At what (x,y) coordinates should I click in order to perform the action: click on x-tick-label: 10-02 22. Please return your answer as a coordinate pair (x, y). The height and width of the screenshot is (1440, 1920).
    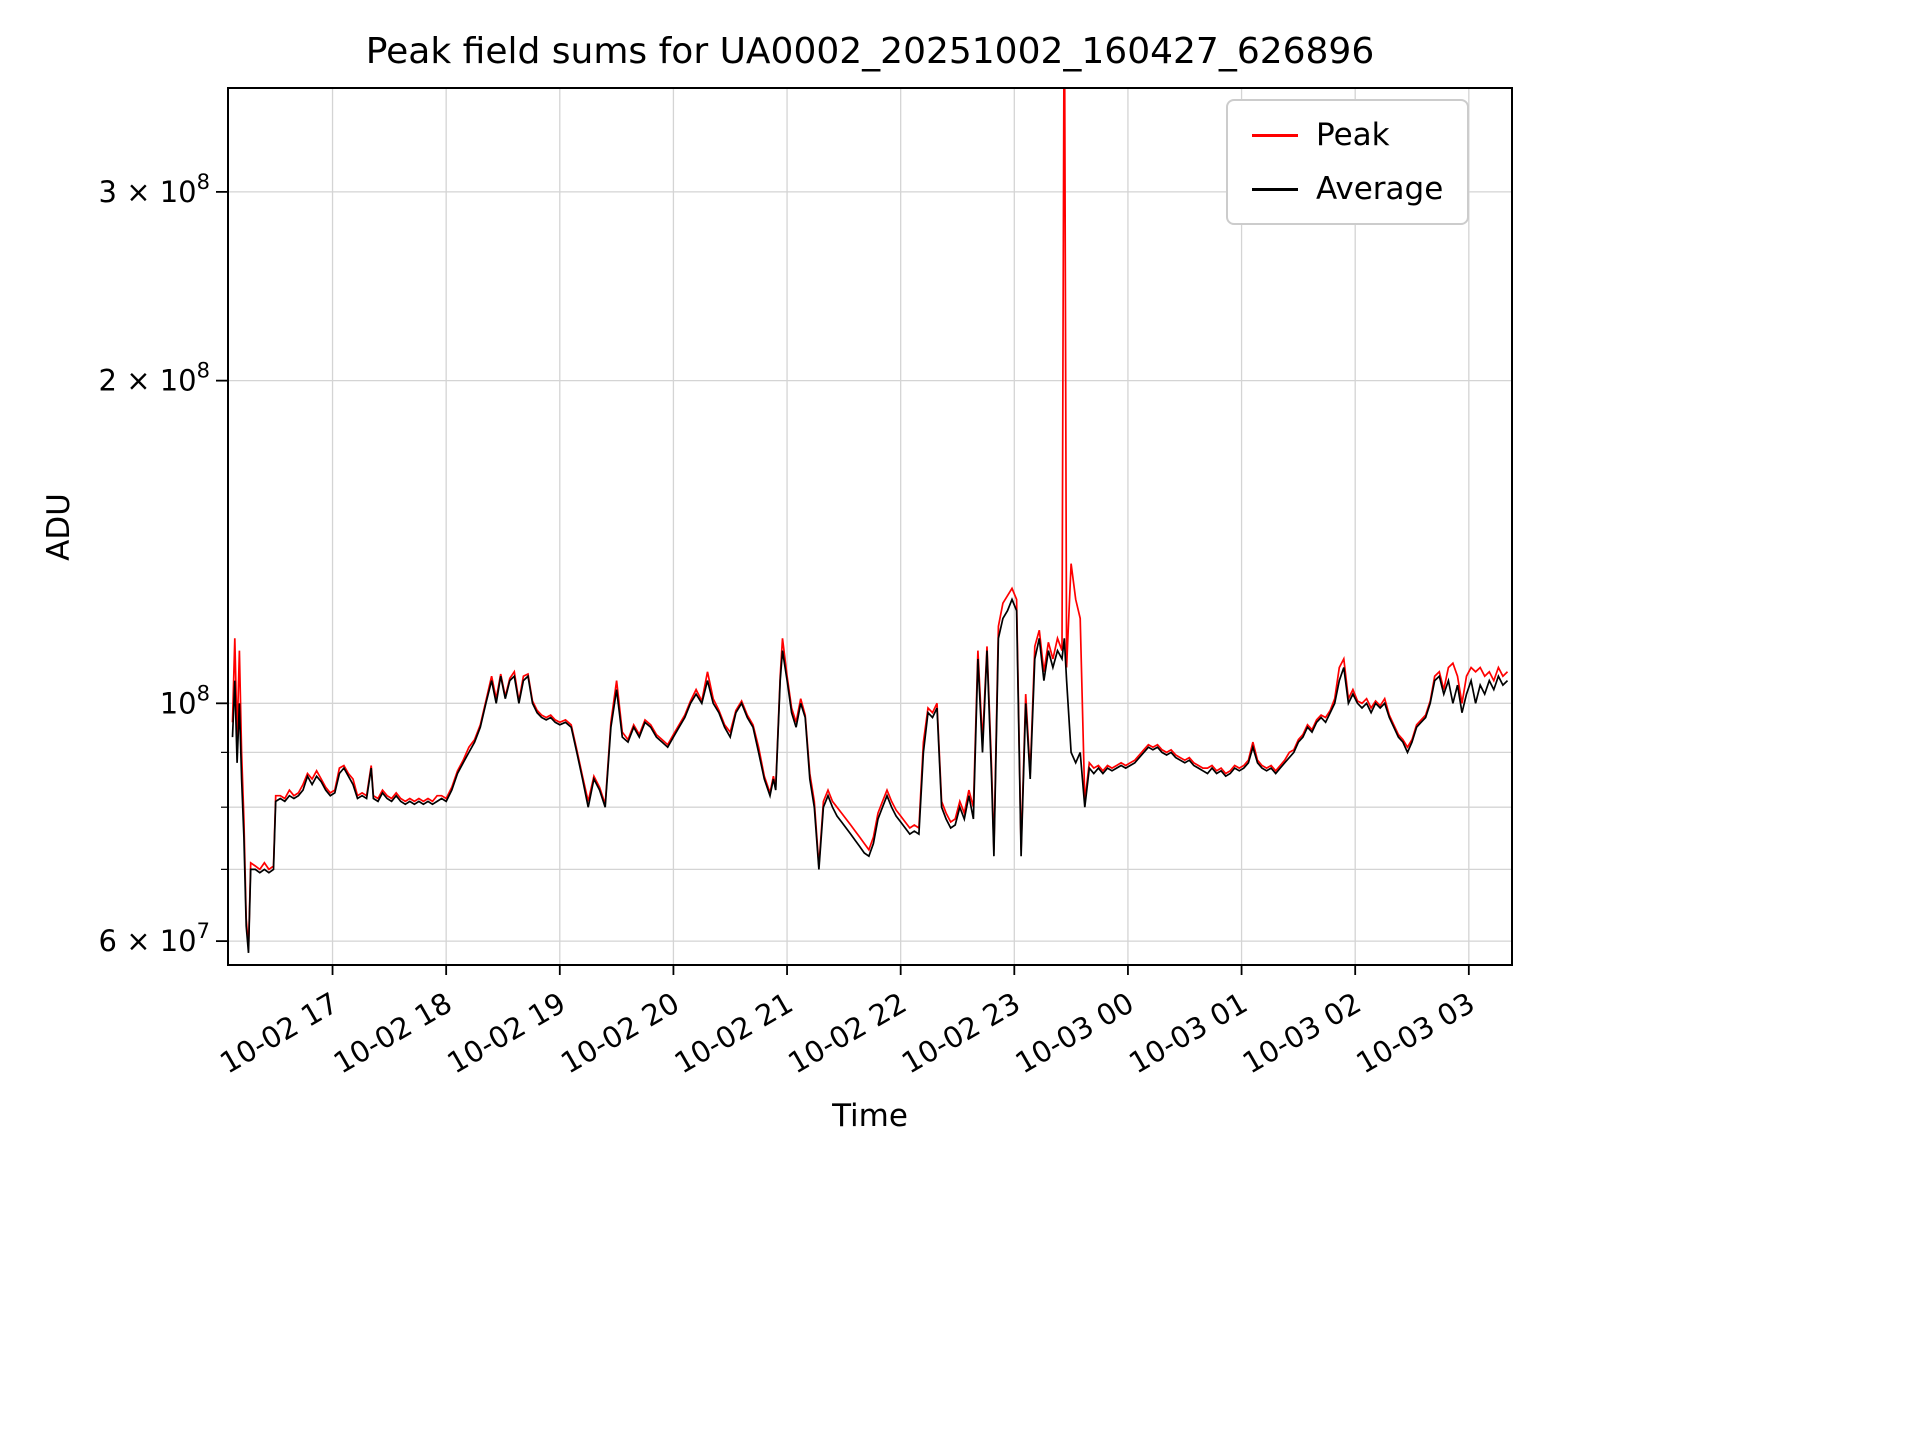
    Looking at the image, I should click on (847, 1033).